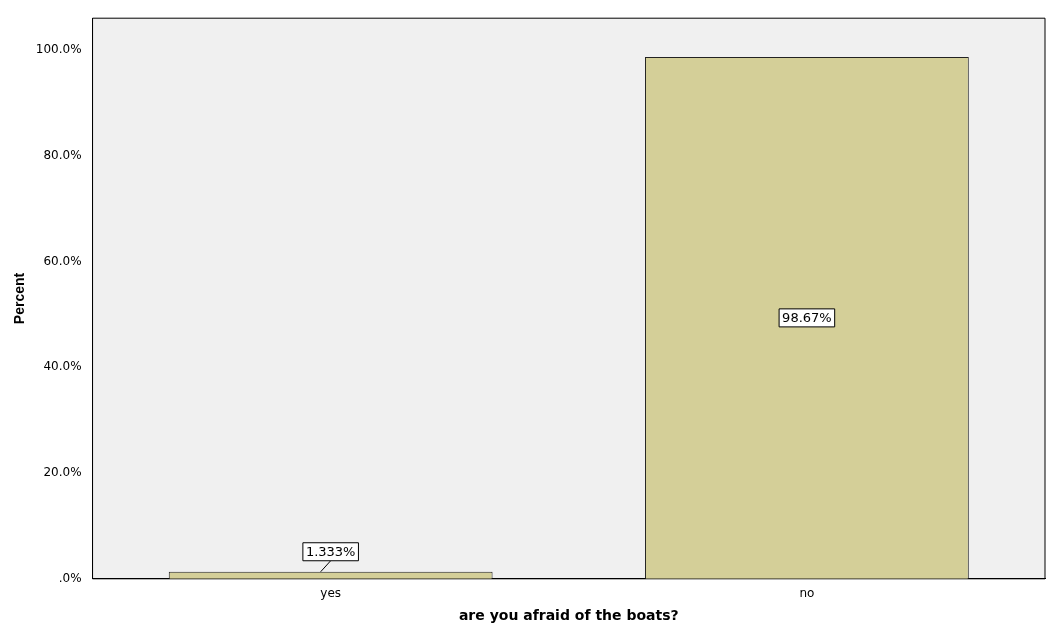 This screenshot has width=1055, height=637. What do you see at coordinates (807, 593) in the screenshot?
I see `x-tick-label: no` at bounding box center [807, 593].